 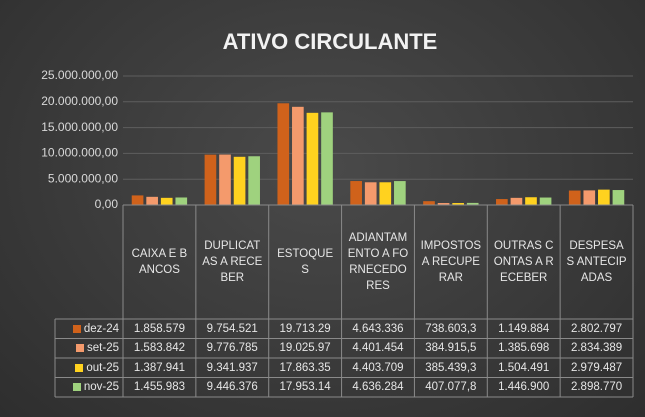 I want to click on table-value: 1.504.491, so click(x=524, y=367).